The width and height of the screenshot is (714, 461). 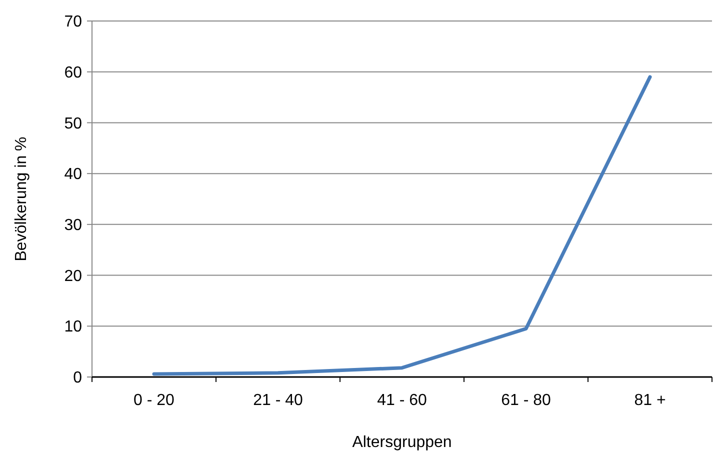 I want to click on x-tick-label: 41 - 60, so click(x=402, y=400).